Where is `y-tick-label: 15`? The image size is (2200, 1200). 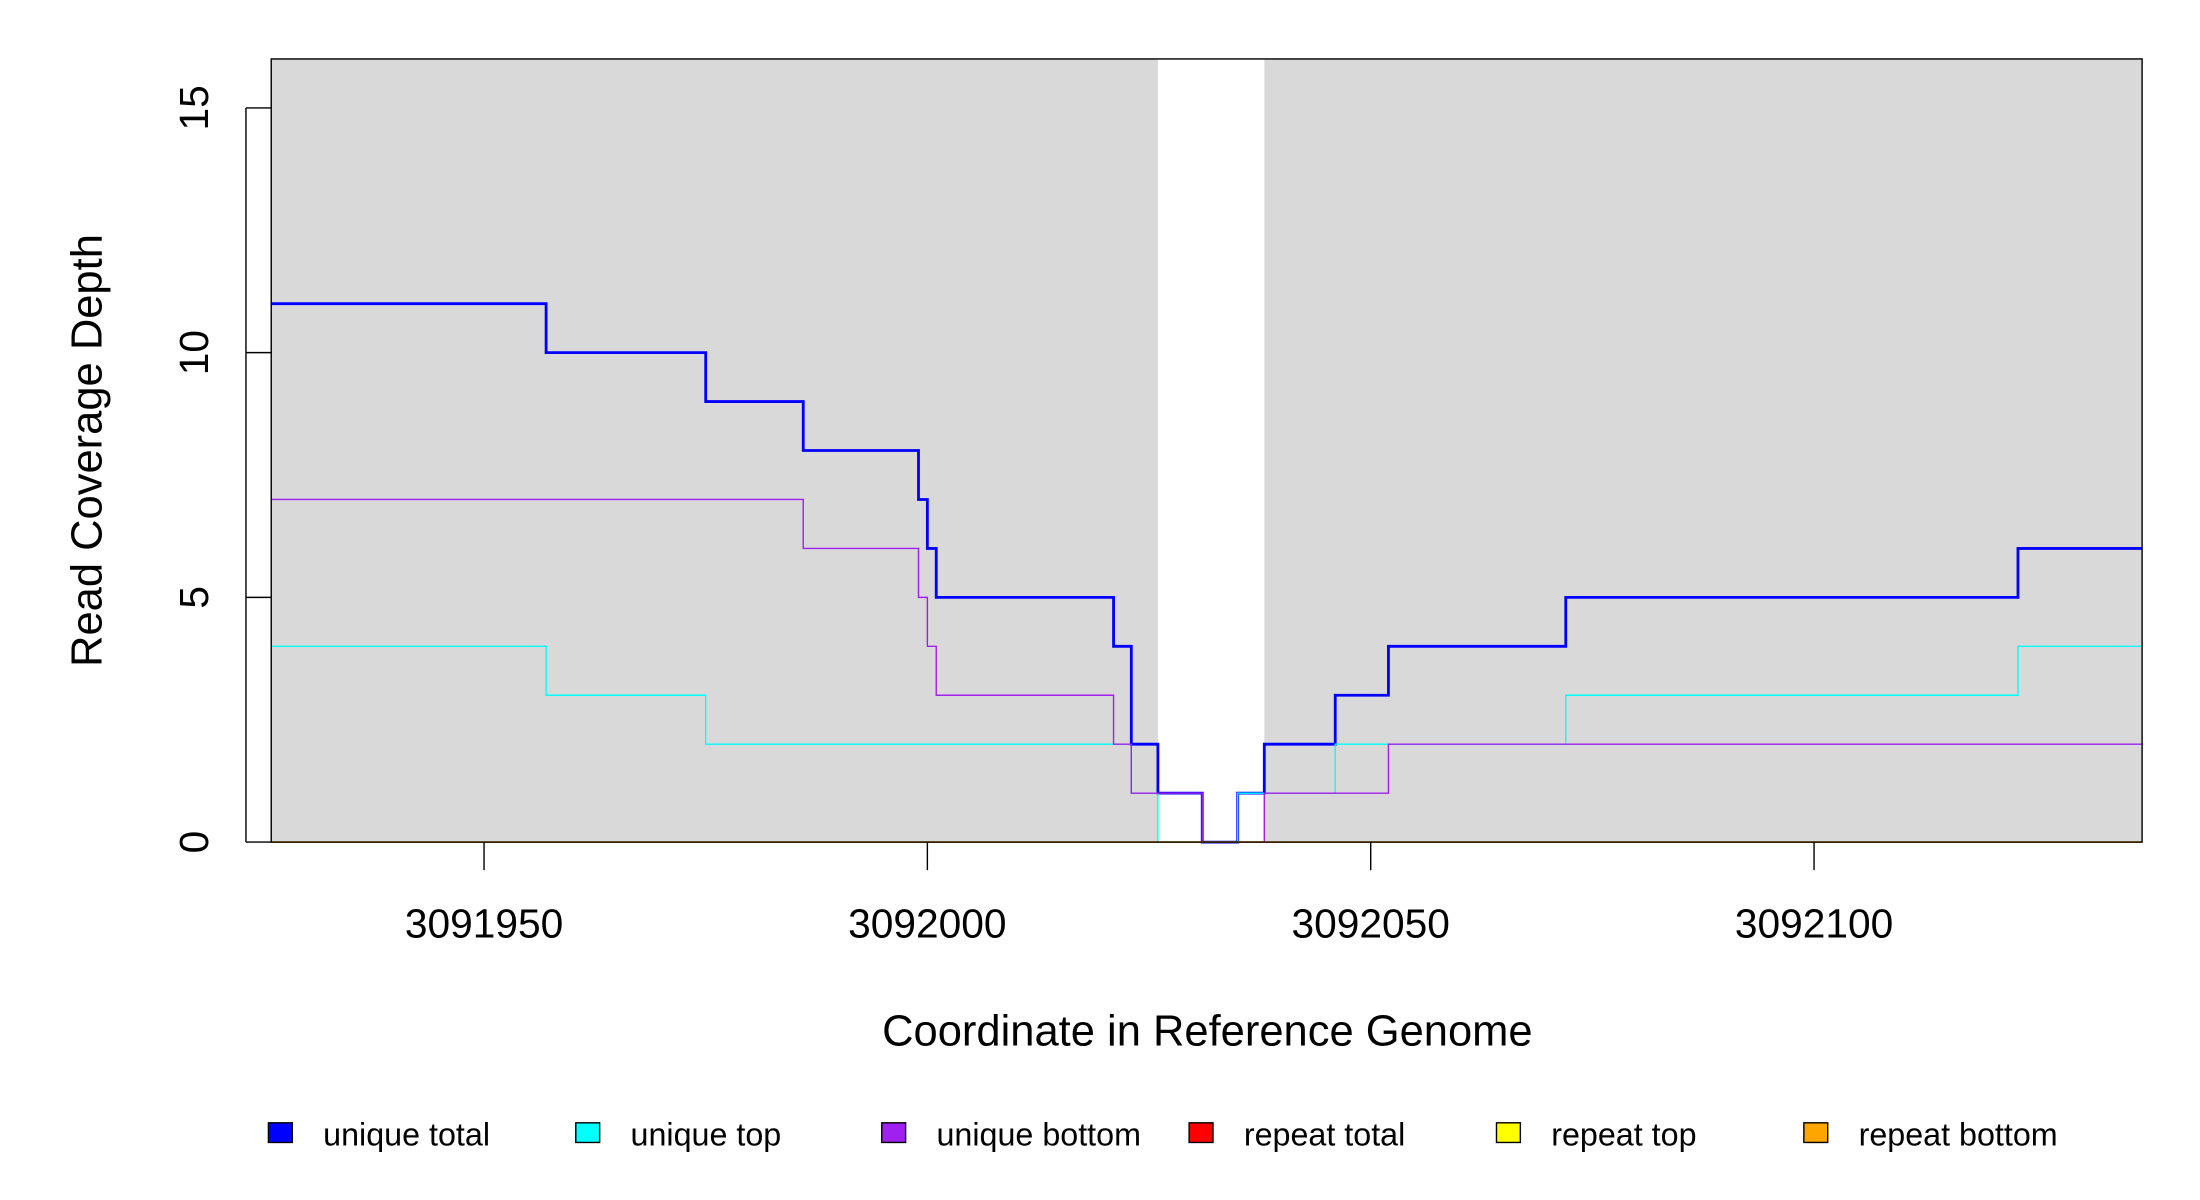 y-tick-label: 15 is located at coordinates (194, 107).